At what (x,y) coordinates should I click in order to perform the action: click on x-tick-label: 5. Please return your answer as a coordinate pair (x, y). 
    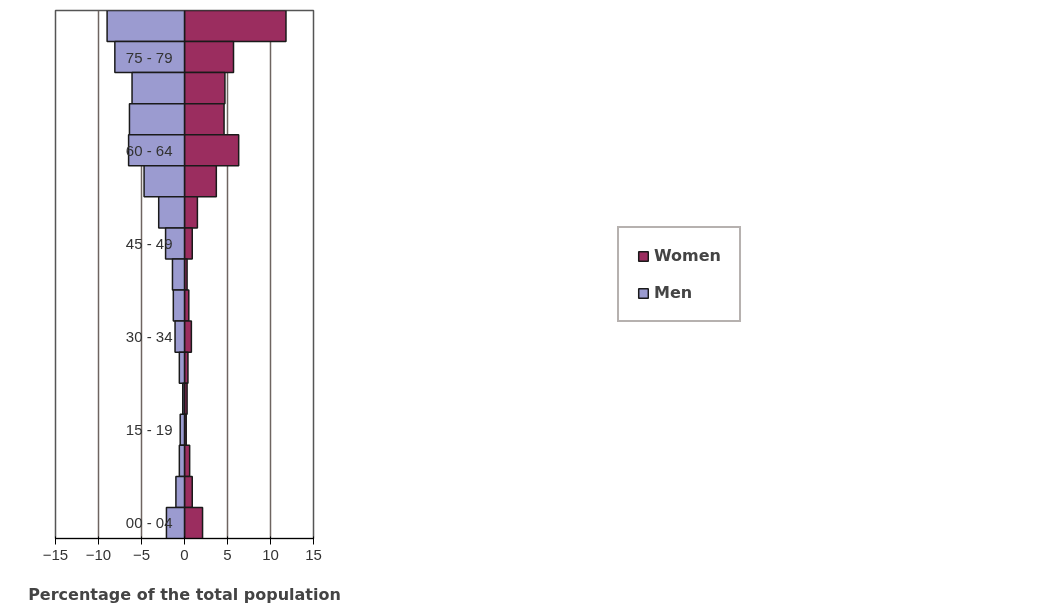
    Looking at the image, I should click on (227, 554).